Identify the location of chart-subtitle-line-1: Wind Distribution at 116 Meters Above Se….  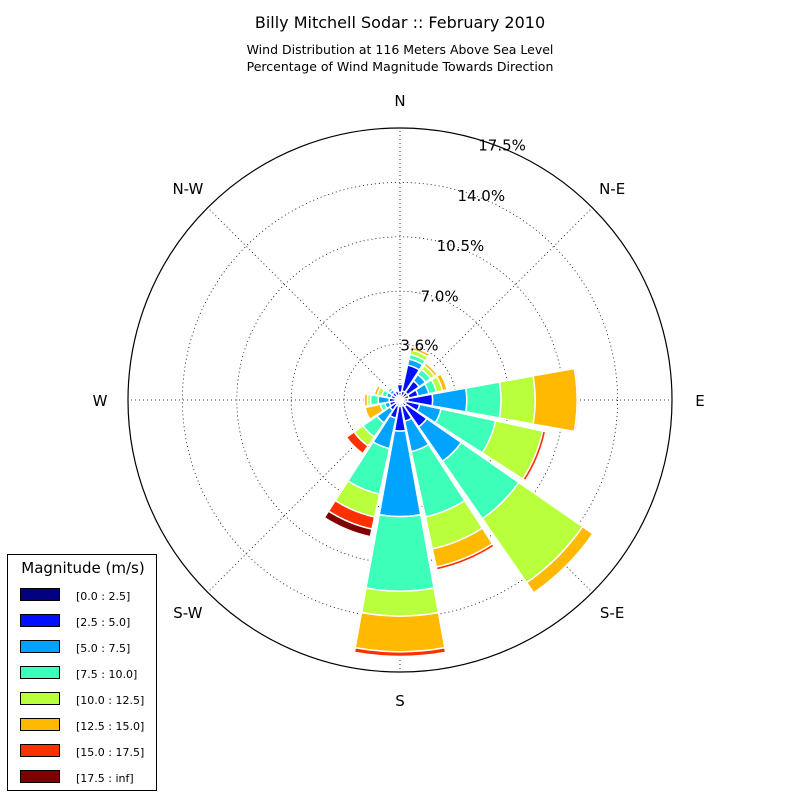
(400, 49).